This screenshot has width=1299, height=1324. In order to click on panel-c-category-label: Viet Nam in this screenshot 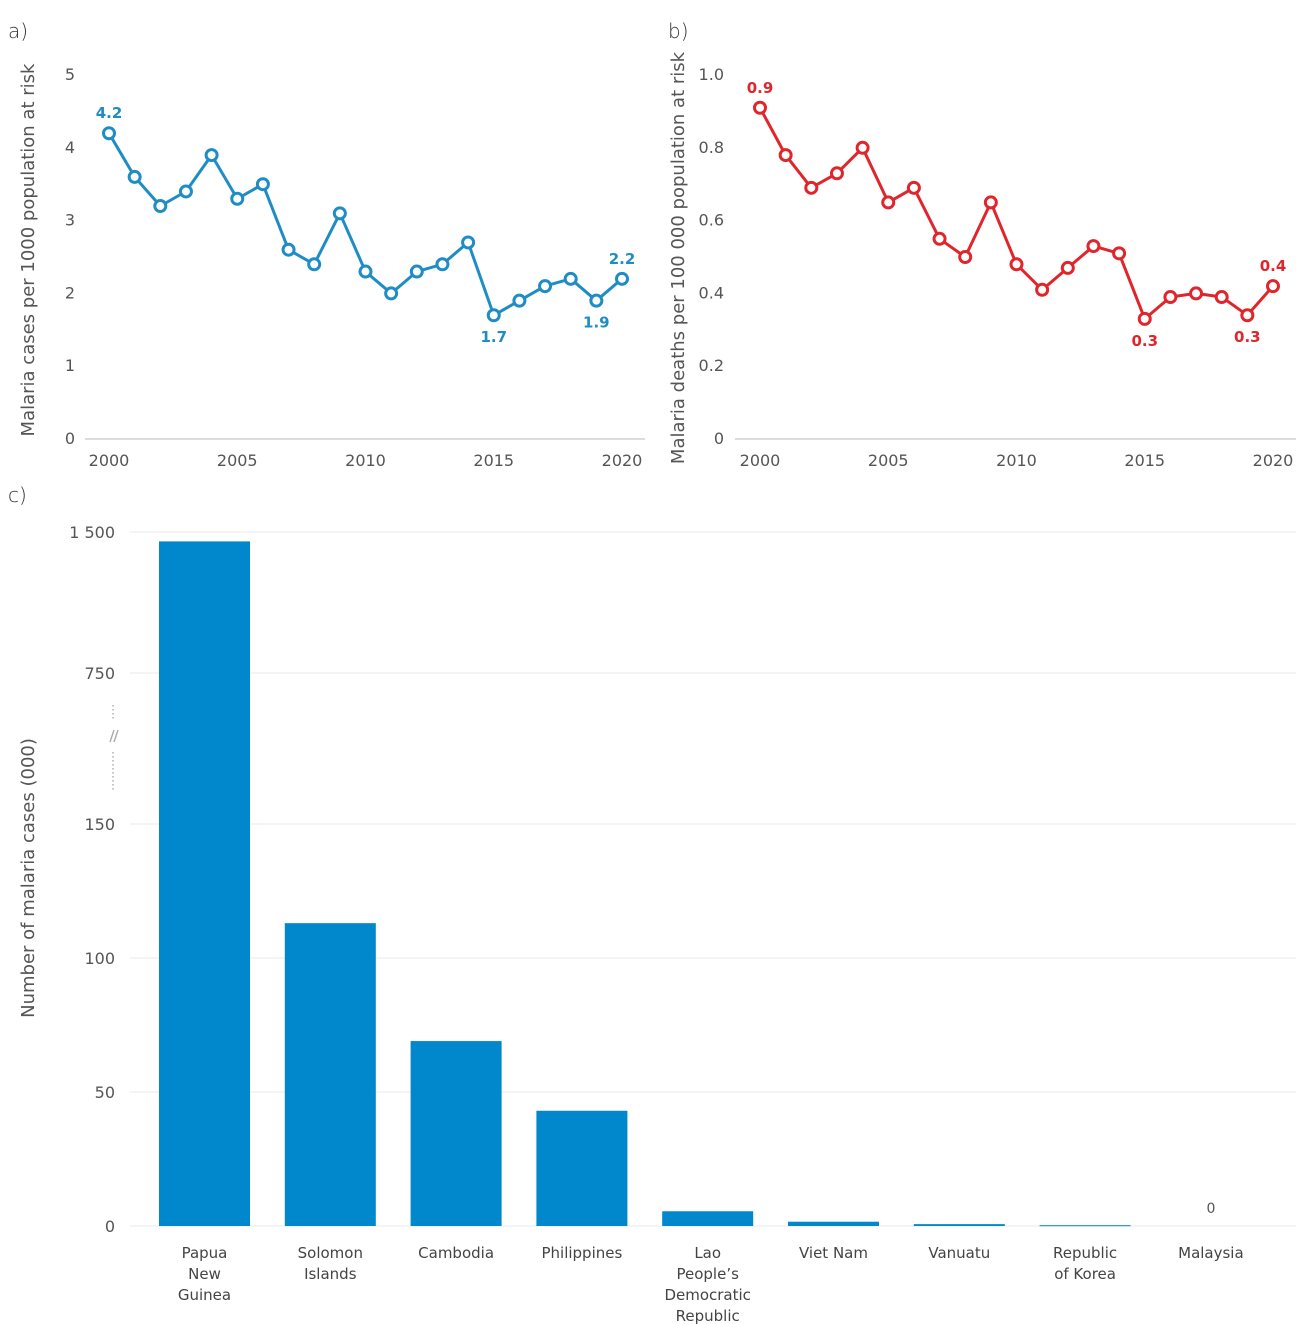, I will do `click(833, 1253)`.